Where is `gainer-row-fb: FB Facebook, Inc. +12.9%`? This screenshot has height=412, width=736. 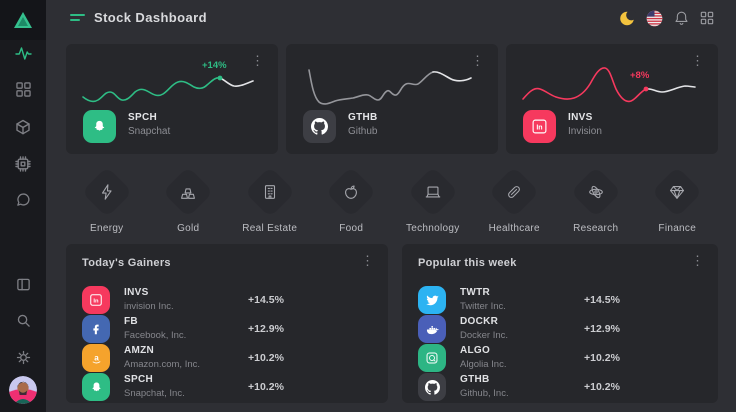 gainer-row-fb: FB Facebook, Inc. +12.9% is located at coordinates (227, 329).